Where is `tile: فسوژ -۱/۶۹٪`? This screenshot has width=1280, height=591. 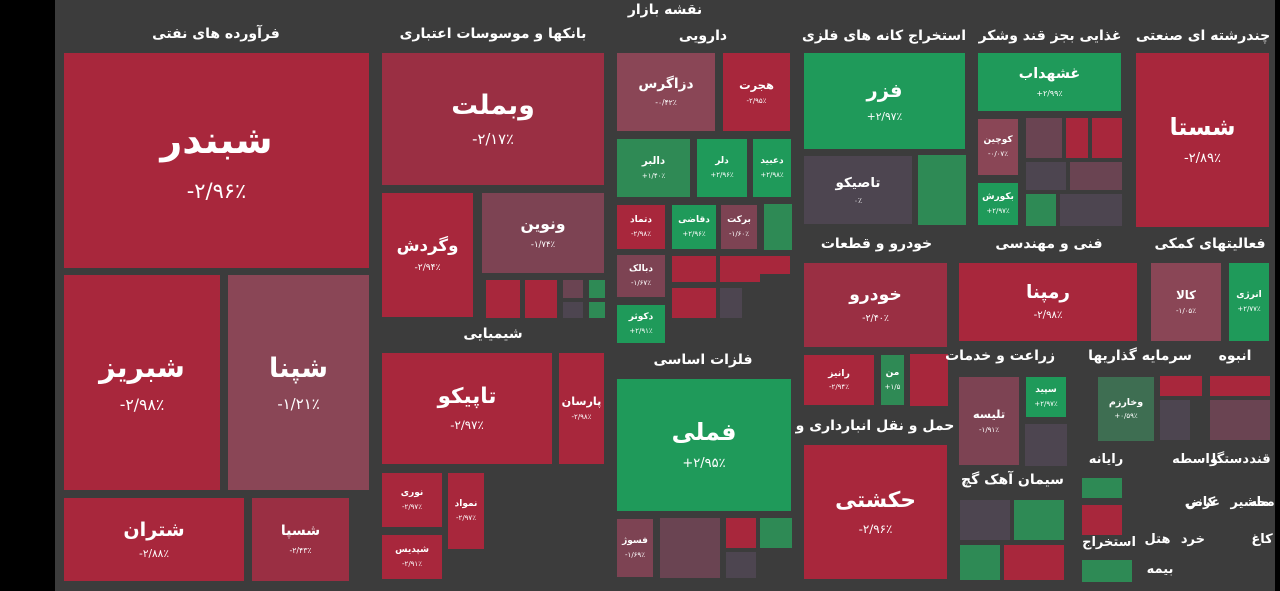 tile: فسوژ -۱/۶۹٪ is located at coordinates (635, 548).